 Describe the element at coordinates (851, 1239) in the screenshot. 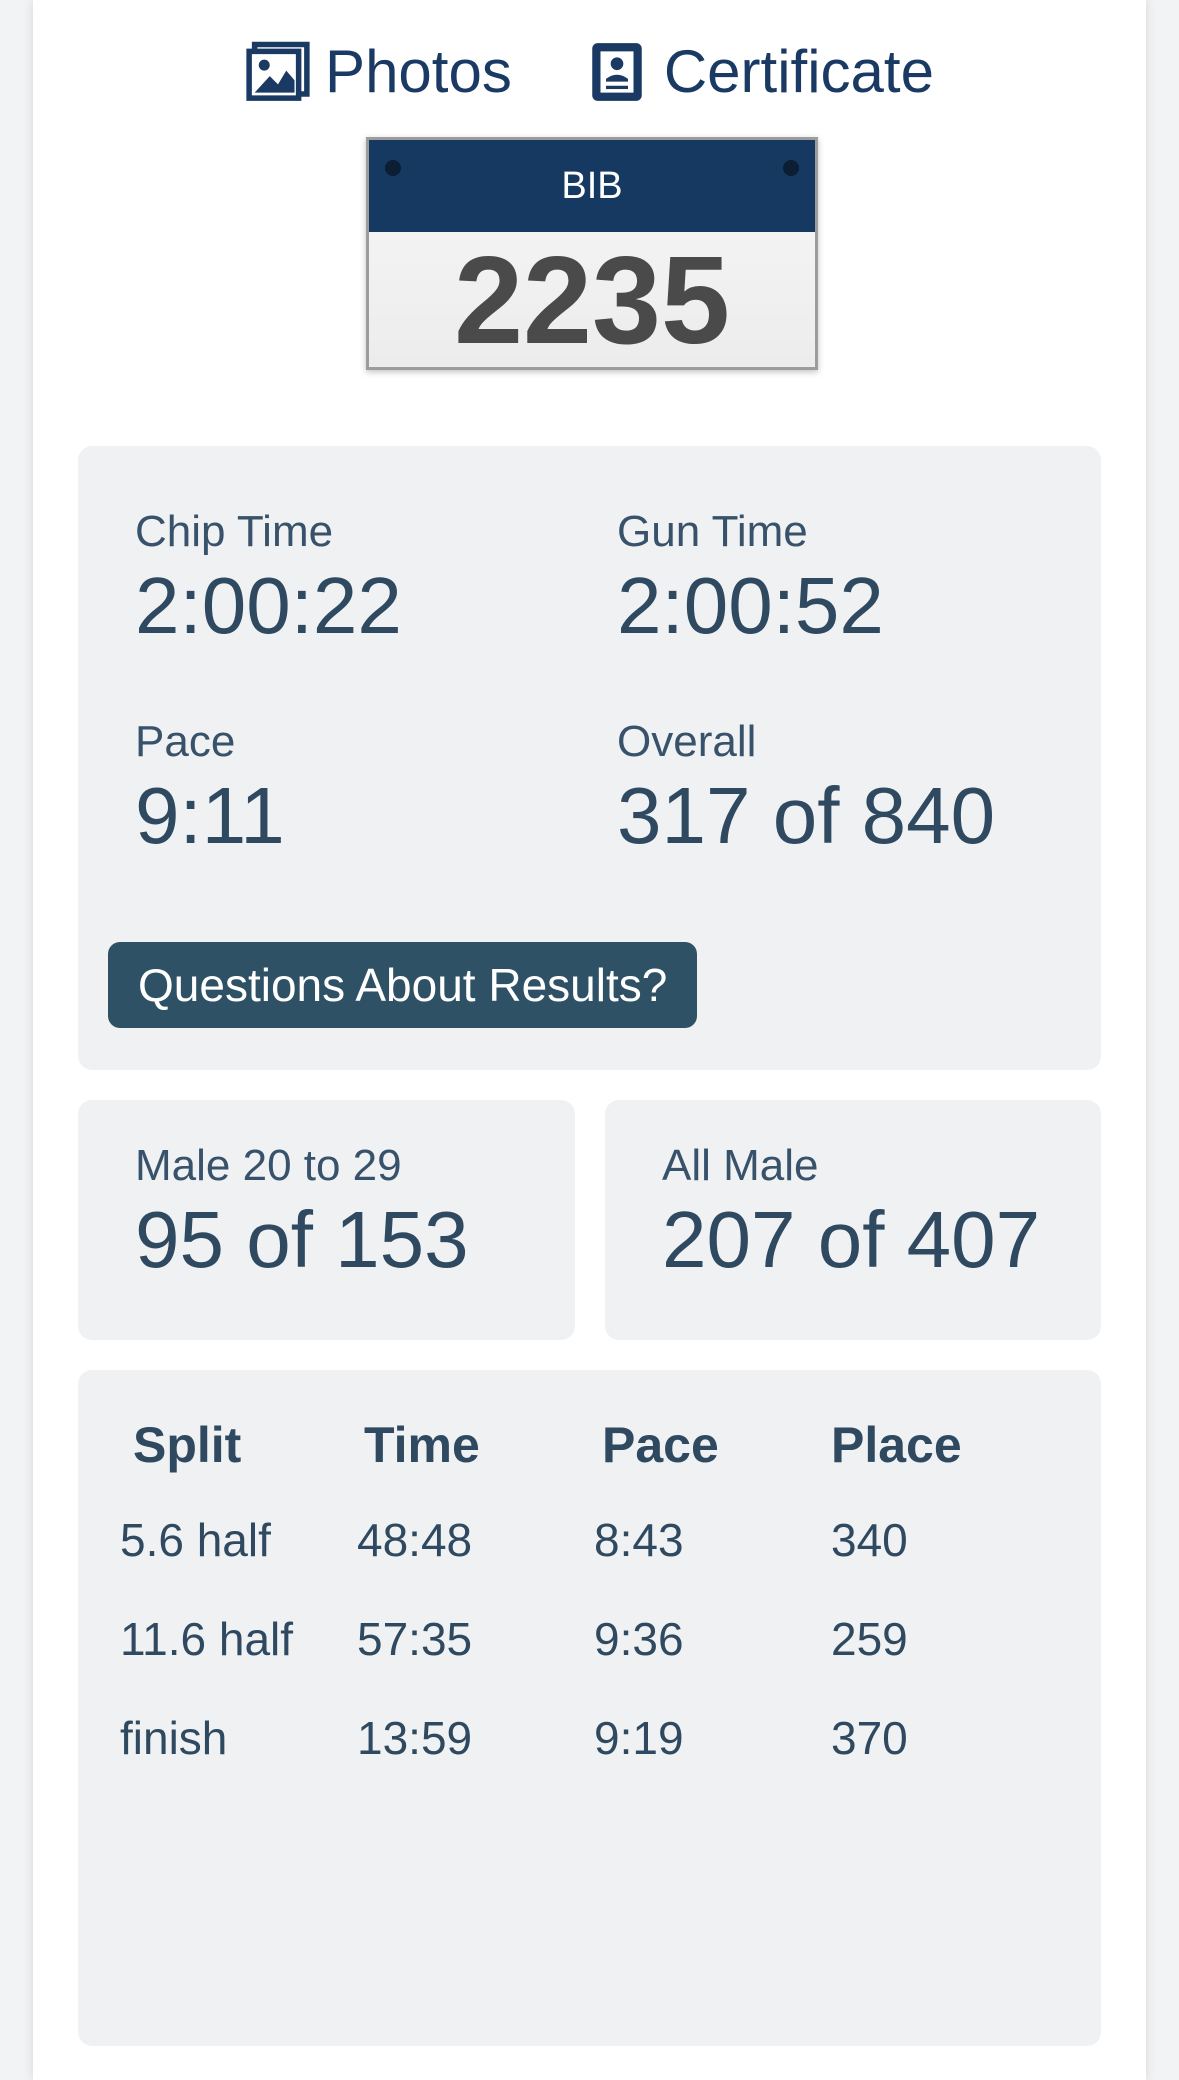

I see `gender-value: 207 of 407` at that location.